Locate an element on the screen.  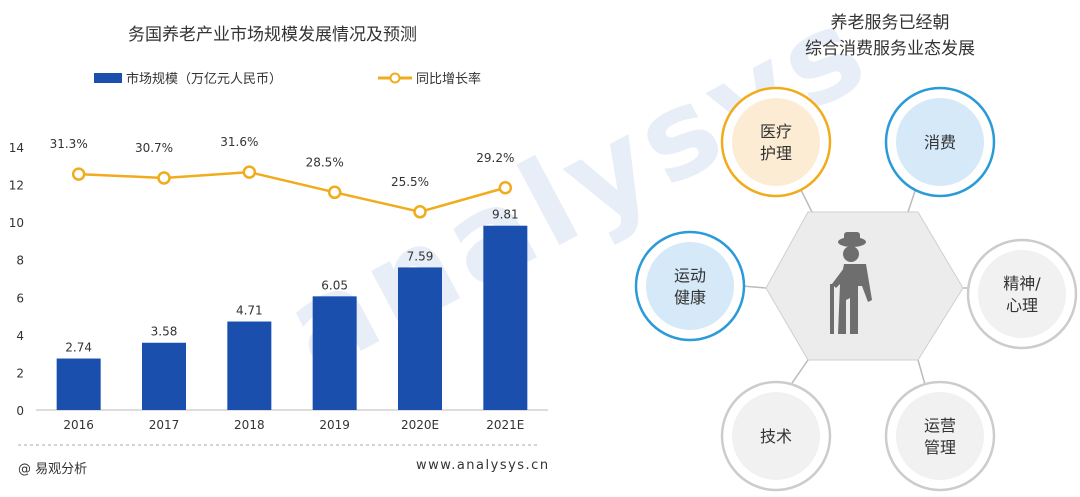
legend-bar: 市场规模（万亿元人民币） is located at coordinates (188, 77).